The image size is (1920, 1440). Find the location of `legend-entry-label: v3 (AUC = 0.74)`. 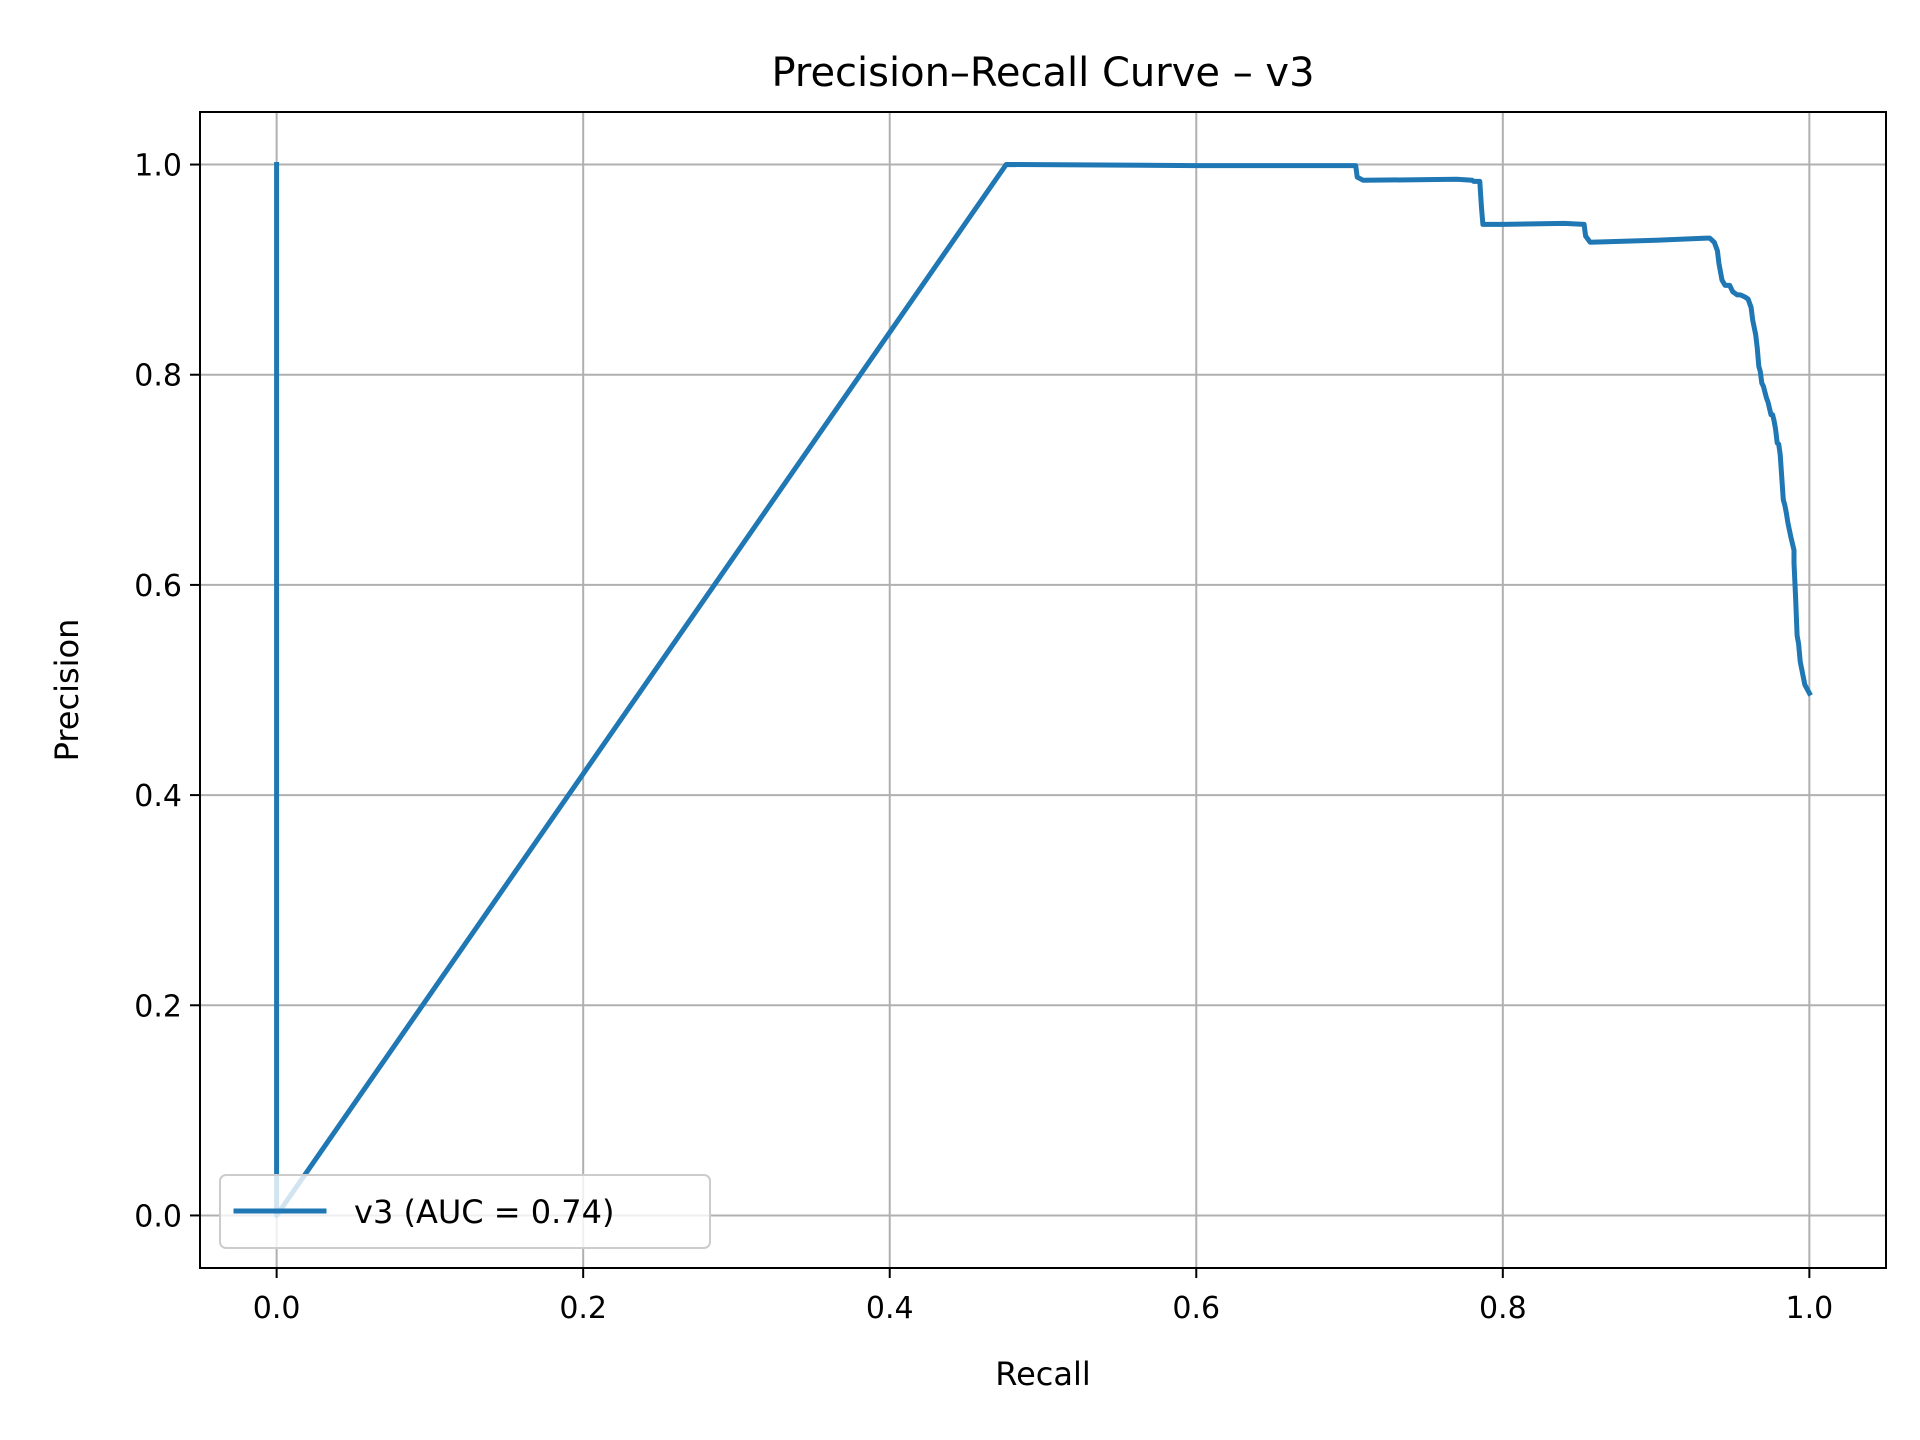

legend-entry-label: v3 (AUC = 0.74) is located at coordinates (484, 1212).